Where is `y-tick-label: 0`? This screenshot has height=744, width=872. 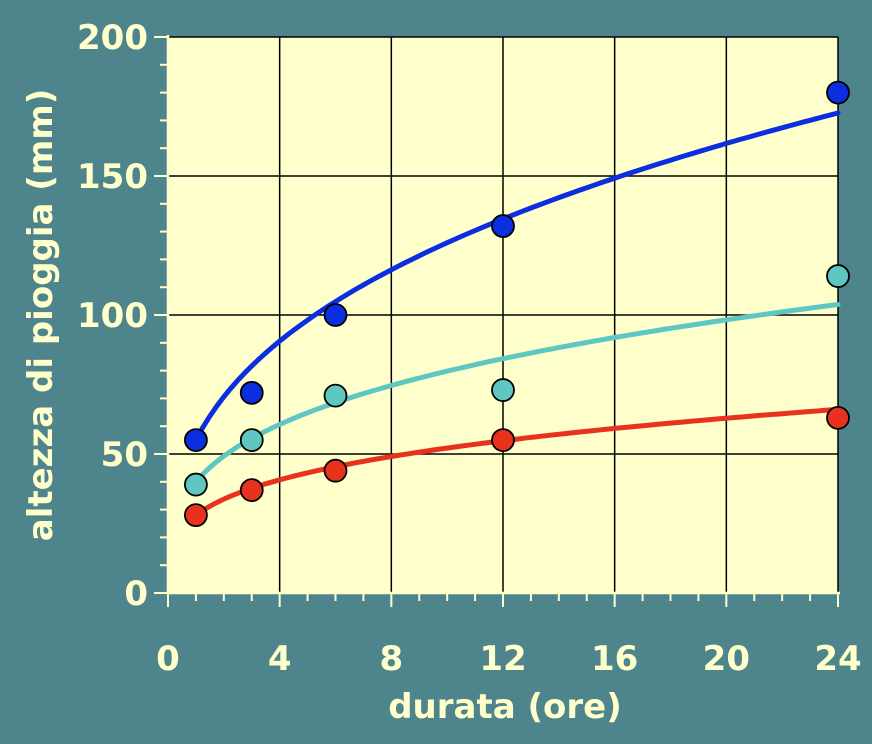 y-tick-label: 0 is located at coordinates (136, 594).